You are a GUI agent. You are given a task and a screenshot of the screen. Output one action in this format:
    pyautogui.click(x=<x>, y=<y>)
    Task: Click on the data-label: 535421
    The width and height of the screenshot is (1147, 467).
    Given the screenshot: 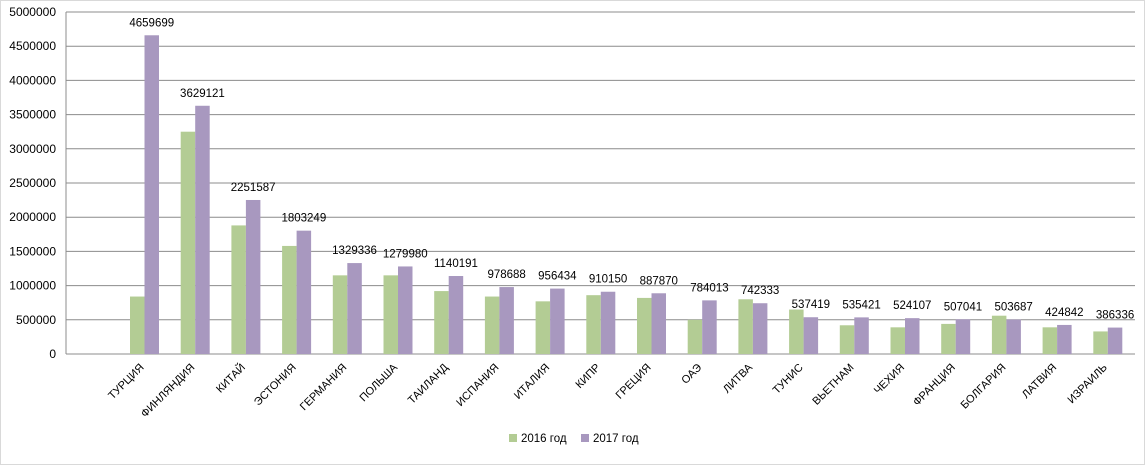 What is the action you would take?
    pyautogui.click(x=861, y=305)
    